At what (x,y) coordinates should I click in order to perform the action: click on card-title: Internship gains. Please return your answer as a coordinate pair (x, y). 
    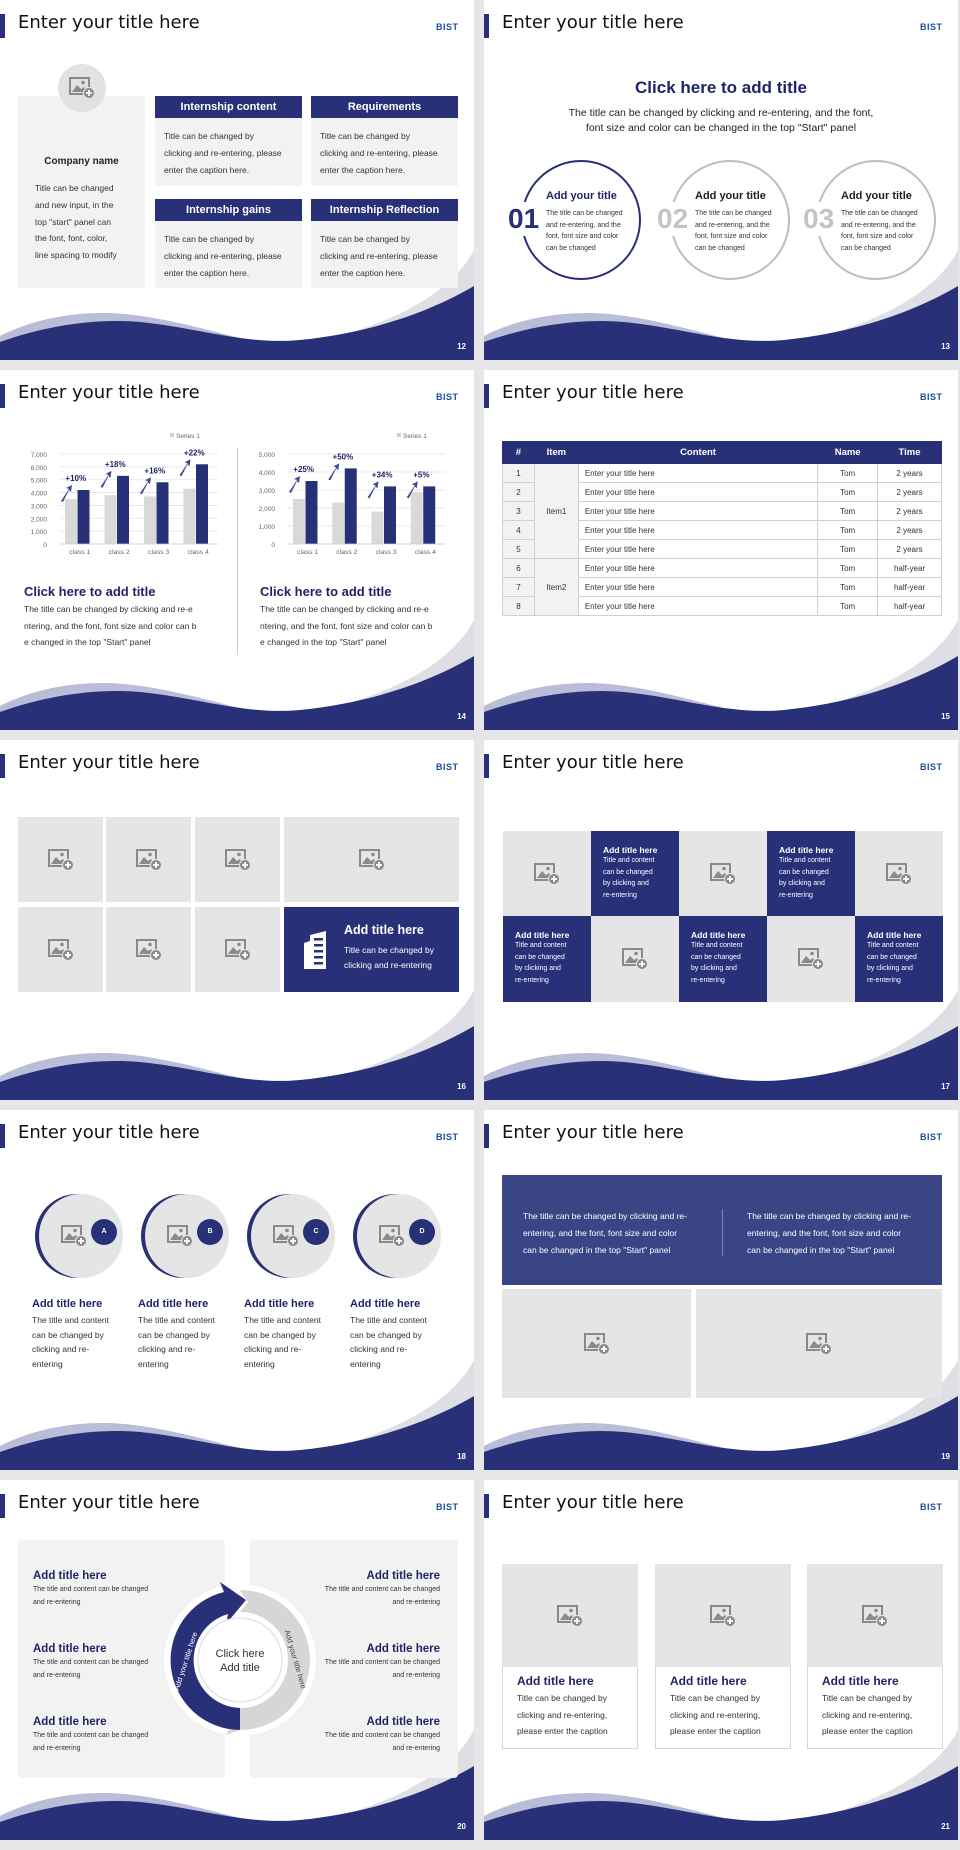
    Looking at the image, I should click on (228, 210).